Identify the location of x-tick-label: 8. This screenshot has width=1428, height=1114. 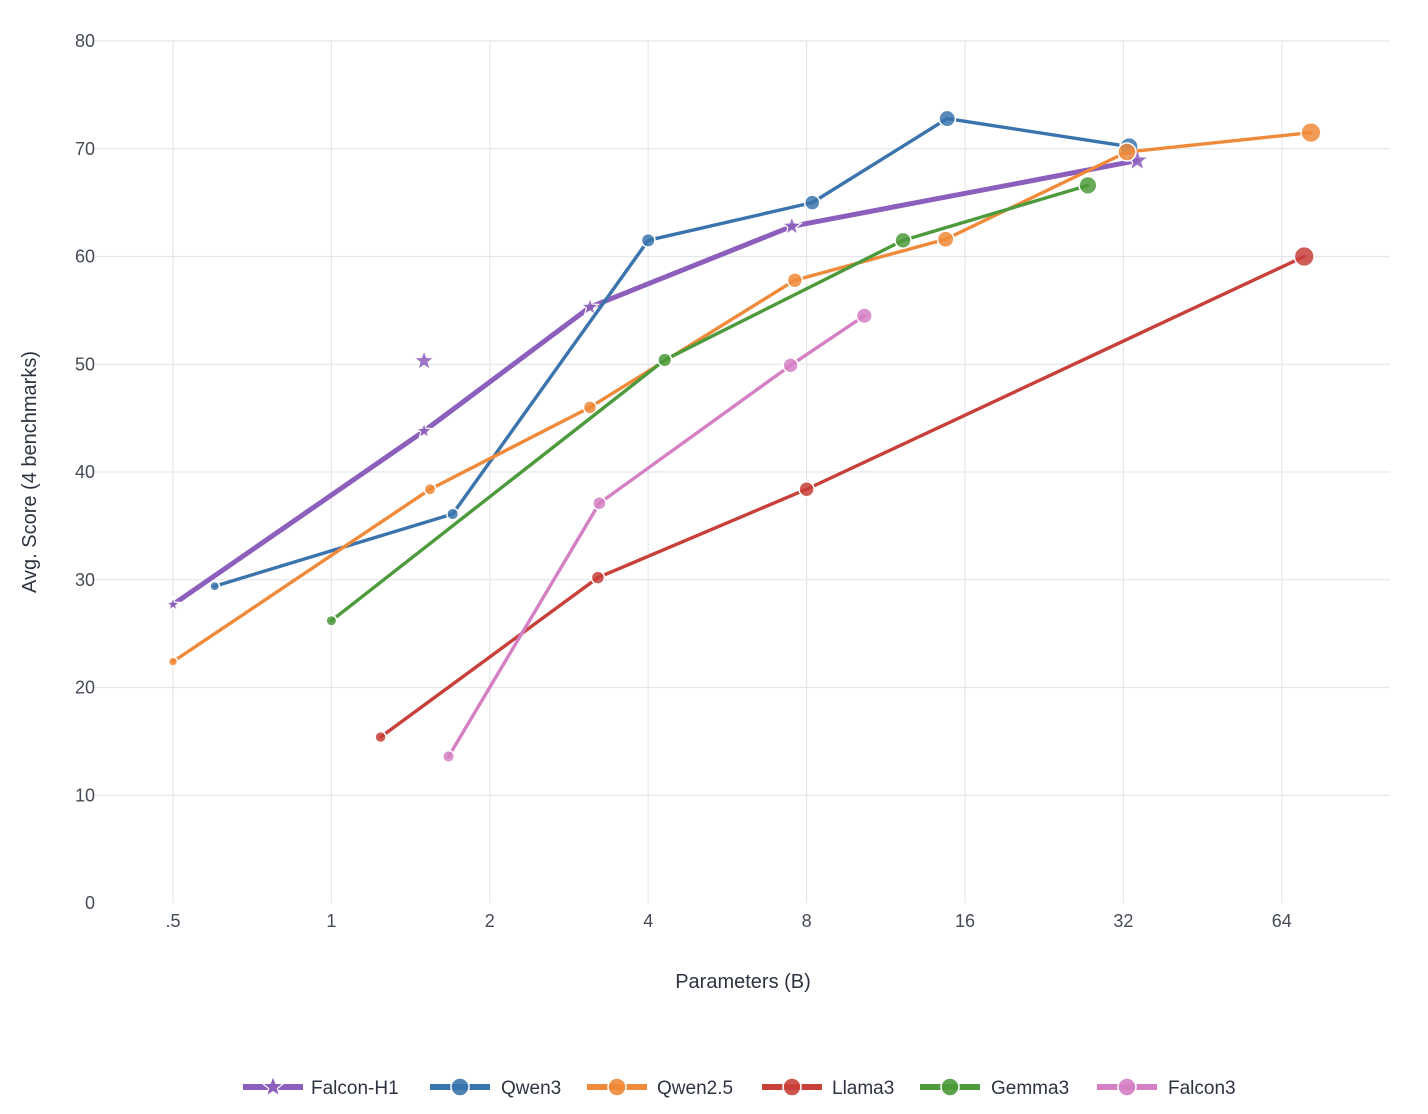
(807, 921).